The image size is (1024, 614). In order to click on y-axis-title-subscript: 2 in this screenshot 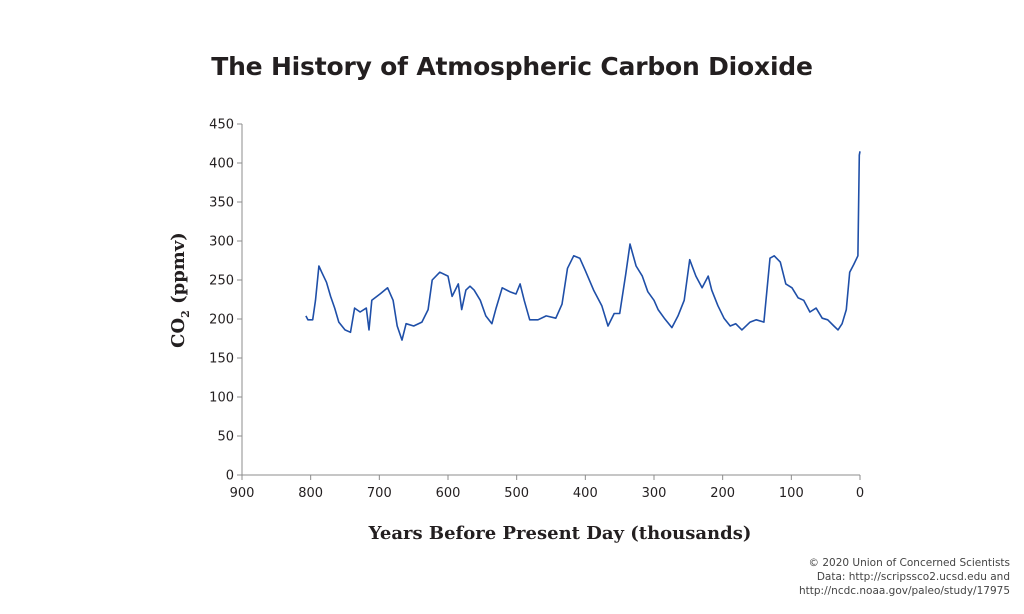, I will do `click(185, 314)`.